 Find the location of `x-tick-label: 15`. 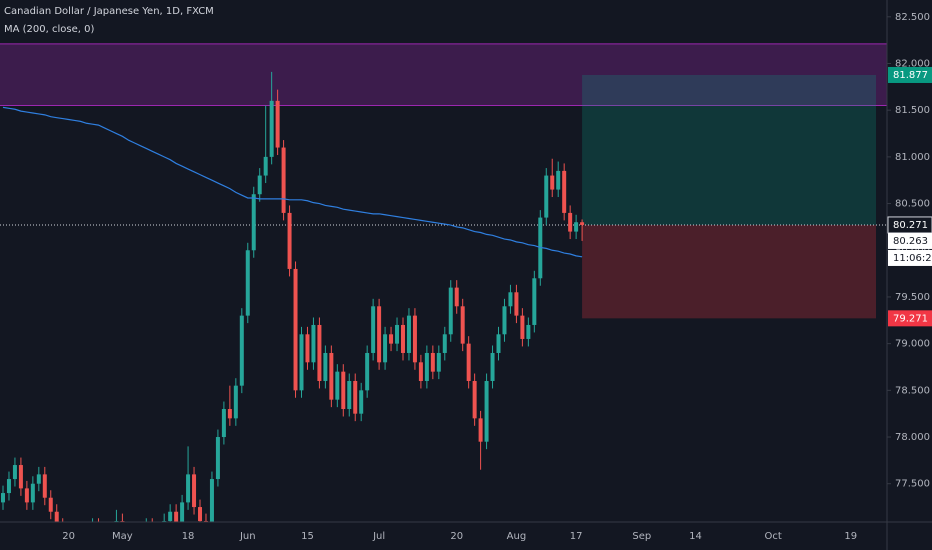

x-tick-label: 15 is located at coordinates (307, 536).